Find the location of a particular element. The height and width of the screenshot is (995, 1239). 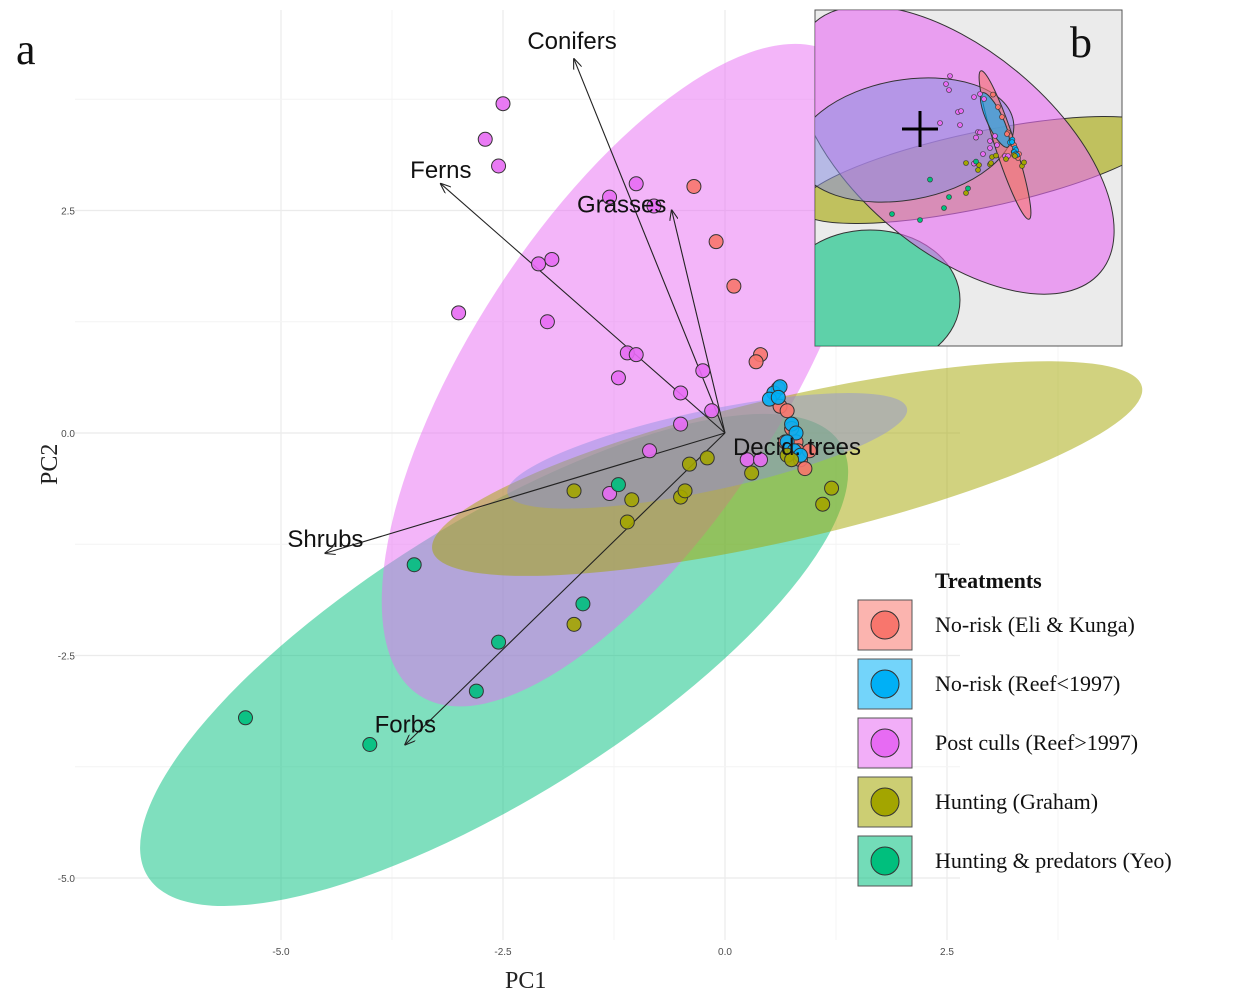

panel-label-a: a is located at coordinates (26, 49).